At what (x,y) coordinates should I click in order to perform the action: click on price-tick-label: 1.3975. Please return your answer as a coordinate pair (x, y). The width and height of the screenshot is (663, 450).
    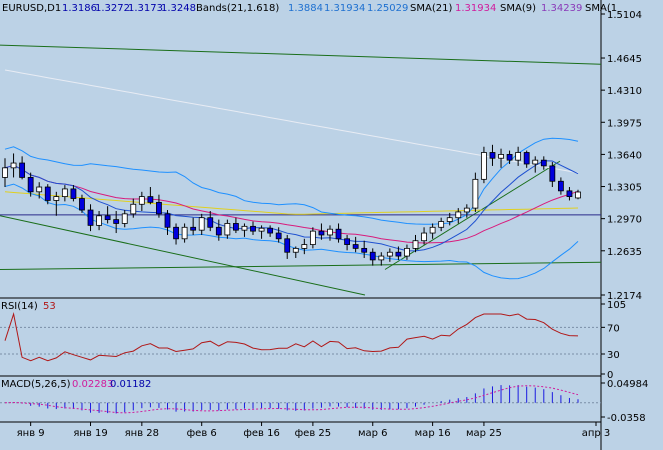
    Looking at the image, I should click on (624, 123).